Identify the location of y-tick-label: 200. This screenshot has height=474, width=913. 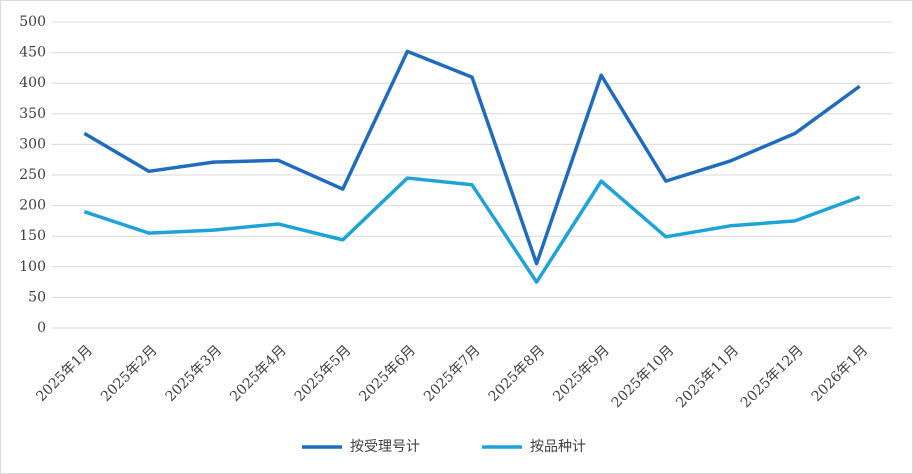
(32, 206).